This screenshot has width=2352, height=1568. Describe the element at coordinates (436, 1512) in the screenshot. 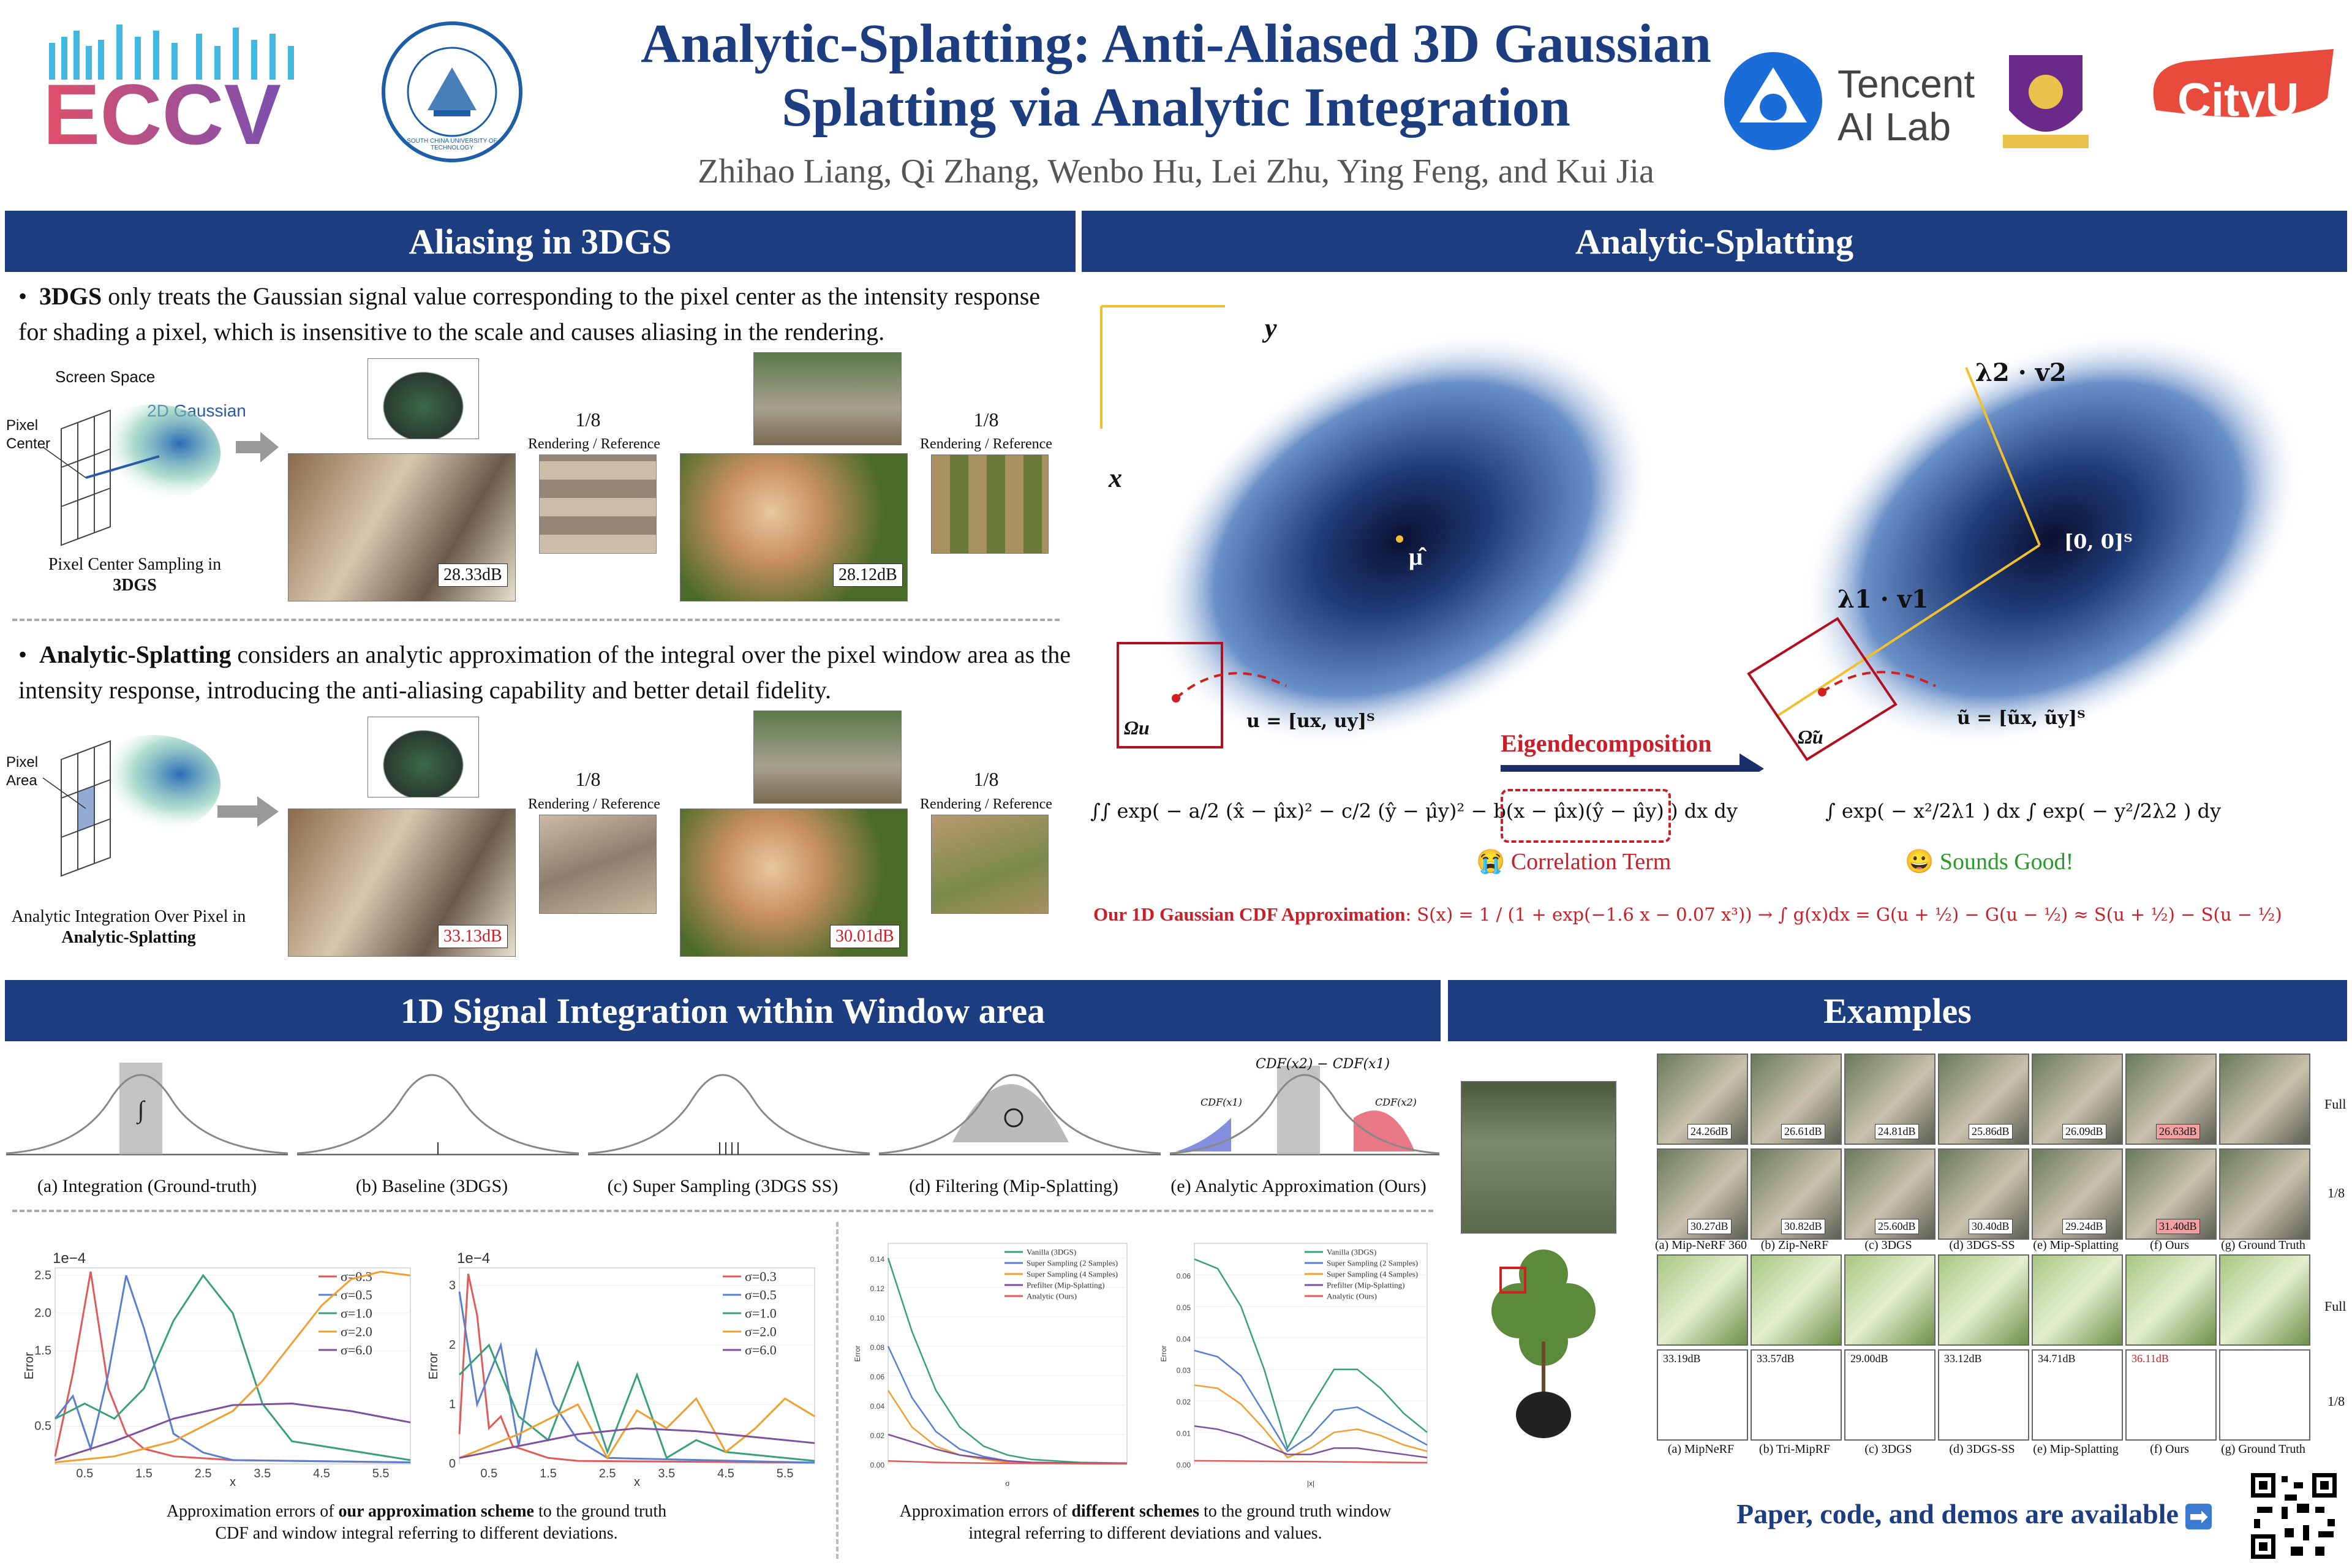

I see `caption-own-bold: our approximation scheme` at that location.